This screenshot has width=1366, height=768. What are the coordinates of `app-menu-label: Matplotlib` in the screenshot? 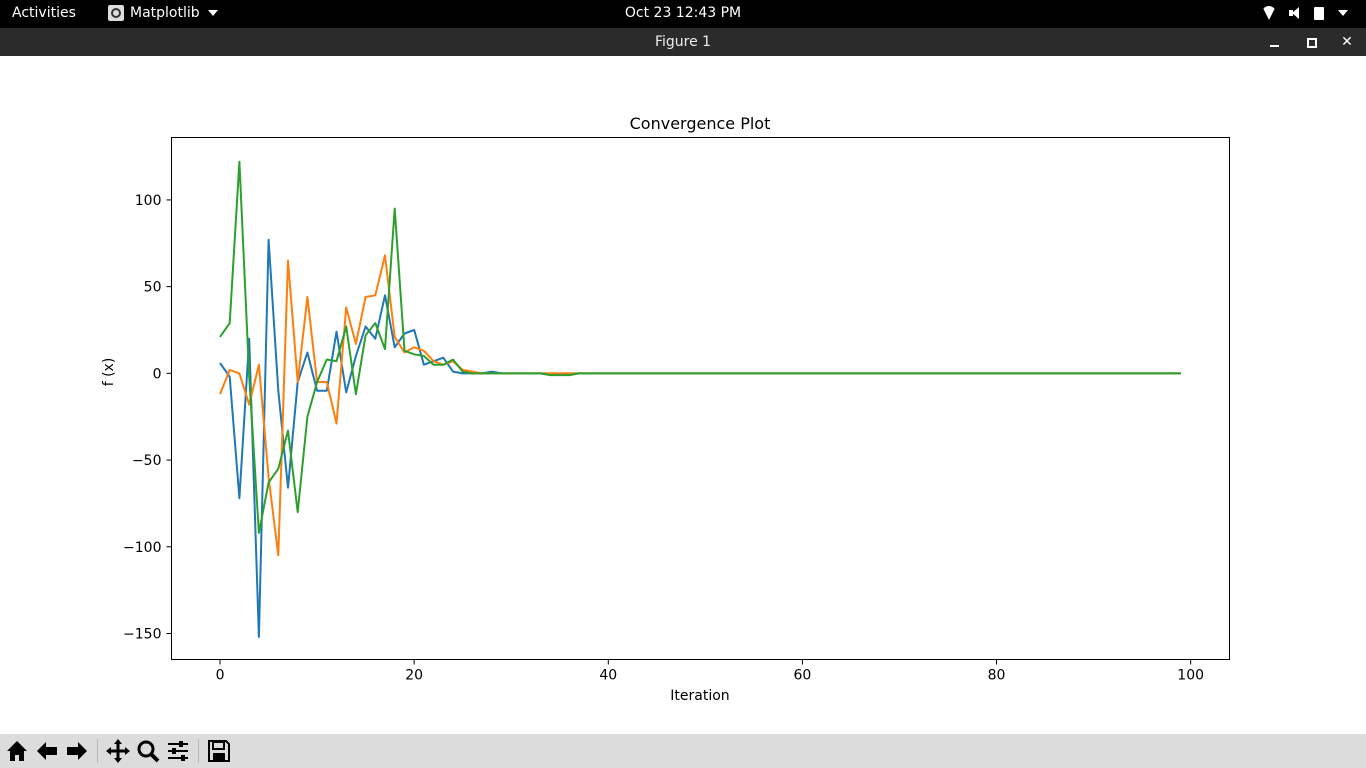 It's located at (165, 13).